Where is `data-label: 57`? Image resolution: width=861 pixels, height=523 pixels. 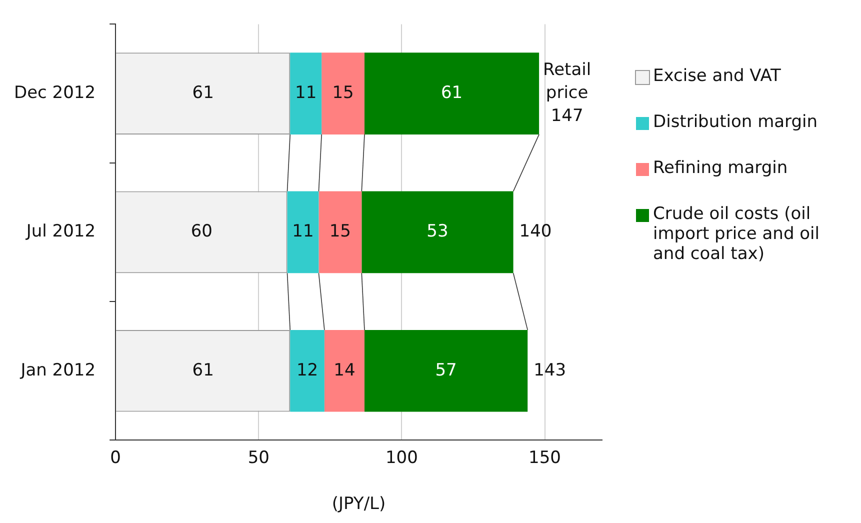
data-label: 57 is located at coordinates (446, 370).